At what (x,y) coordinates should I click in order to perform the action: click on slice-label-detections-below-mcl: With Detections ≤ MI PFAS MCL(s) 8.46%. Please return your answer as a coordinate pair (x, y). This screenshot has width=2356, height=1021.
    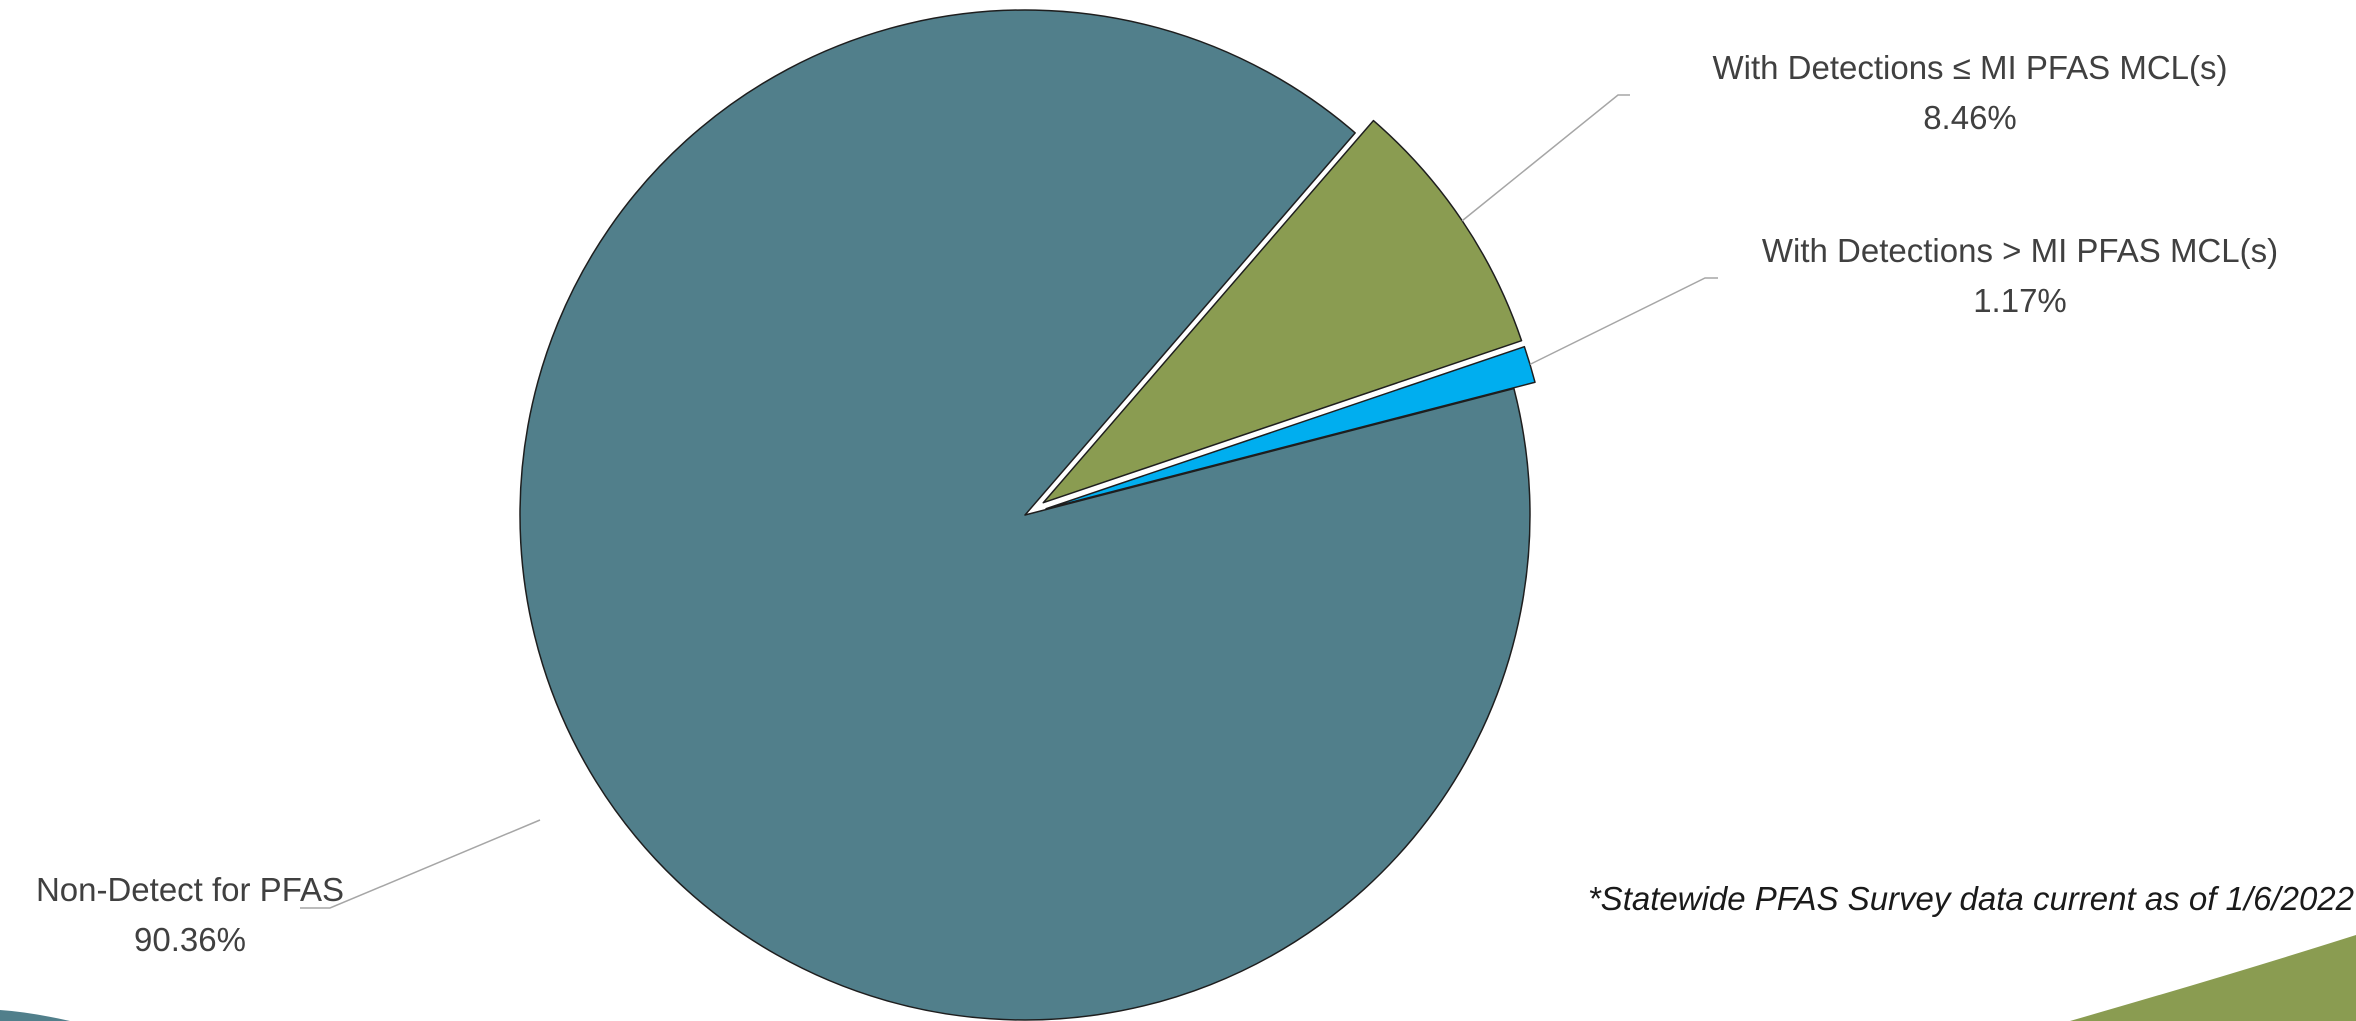
    Looking at the image, I should click on (1970, 93).